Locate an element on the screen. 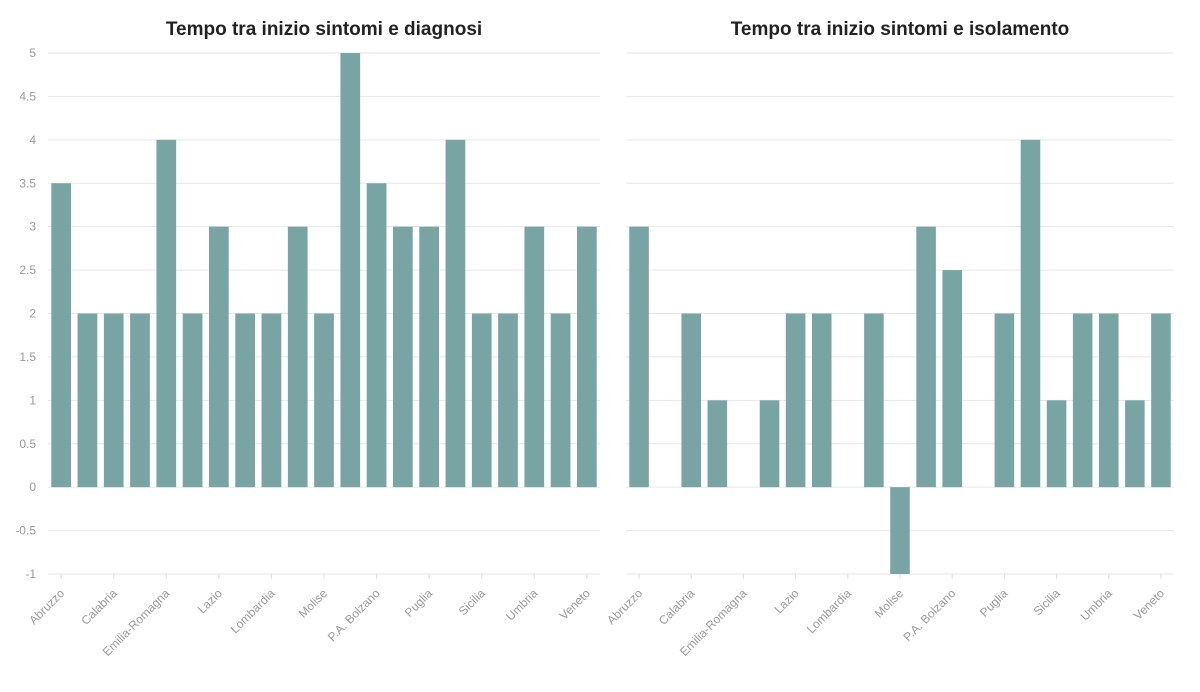 The height and width of the screenshot is (692, 1200). chart2-bar-sardegna is located at coordinates (1030, 313).